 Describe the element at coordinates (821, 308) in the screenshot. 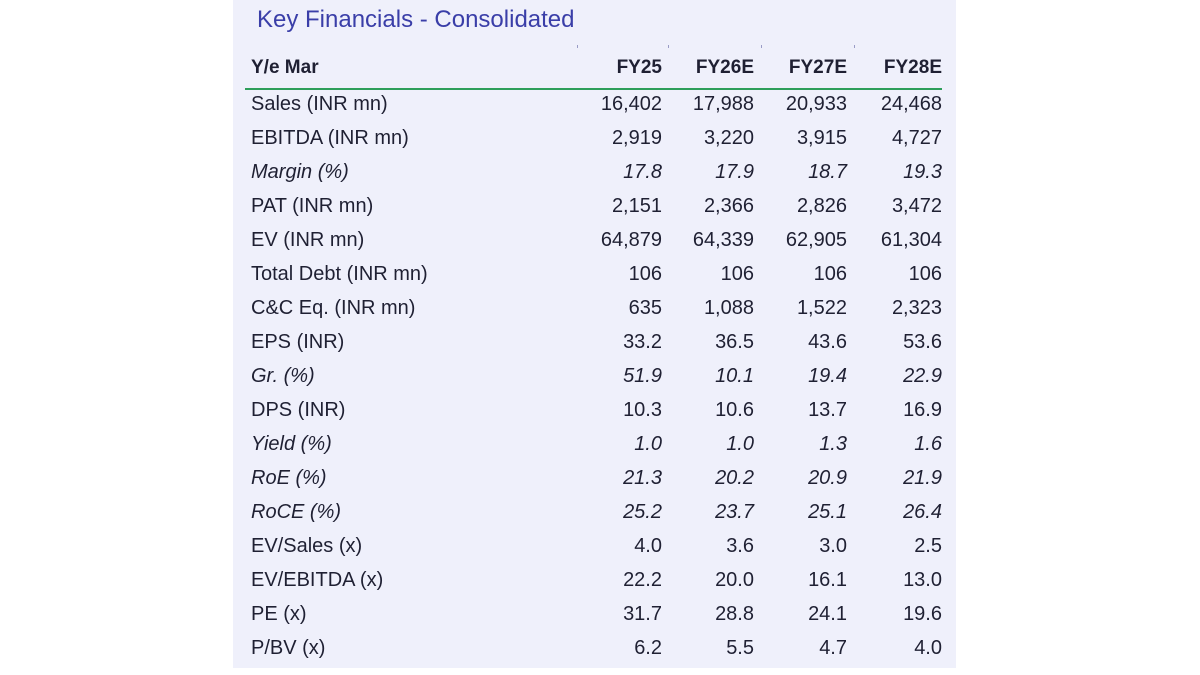

I see `row-value: 1,522` at that location.